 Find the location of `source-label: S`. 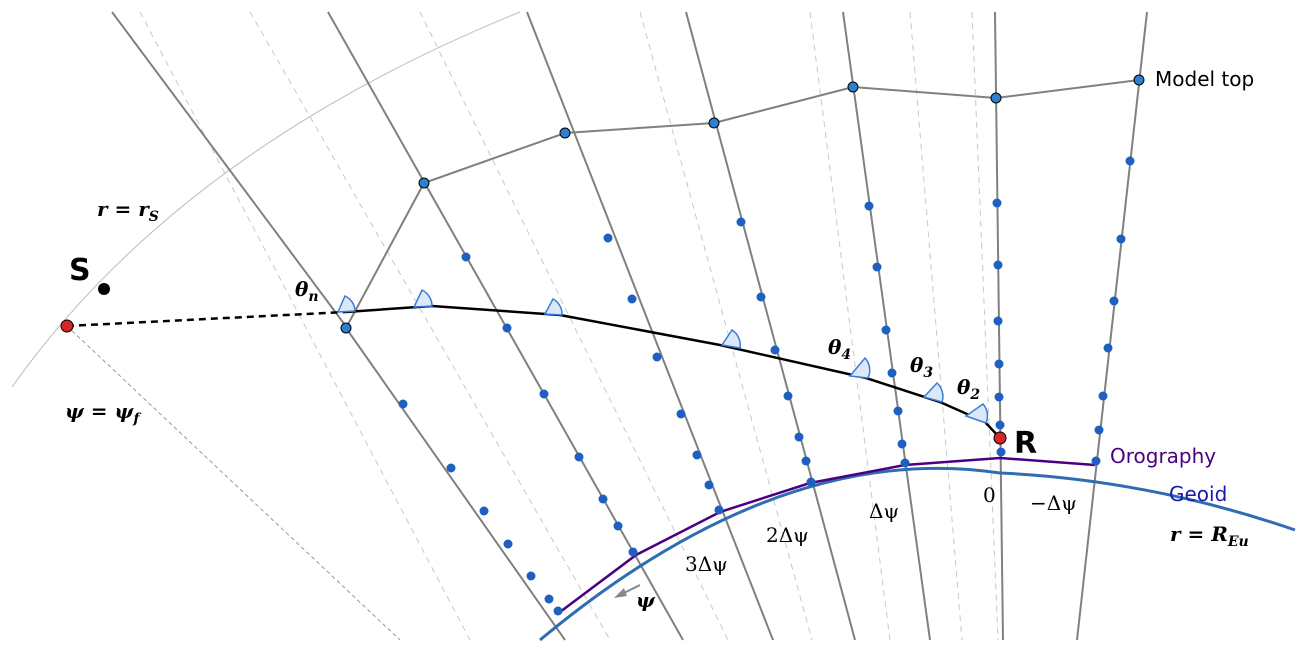

source-label: S is located at coordinates (80, 270).